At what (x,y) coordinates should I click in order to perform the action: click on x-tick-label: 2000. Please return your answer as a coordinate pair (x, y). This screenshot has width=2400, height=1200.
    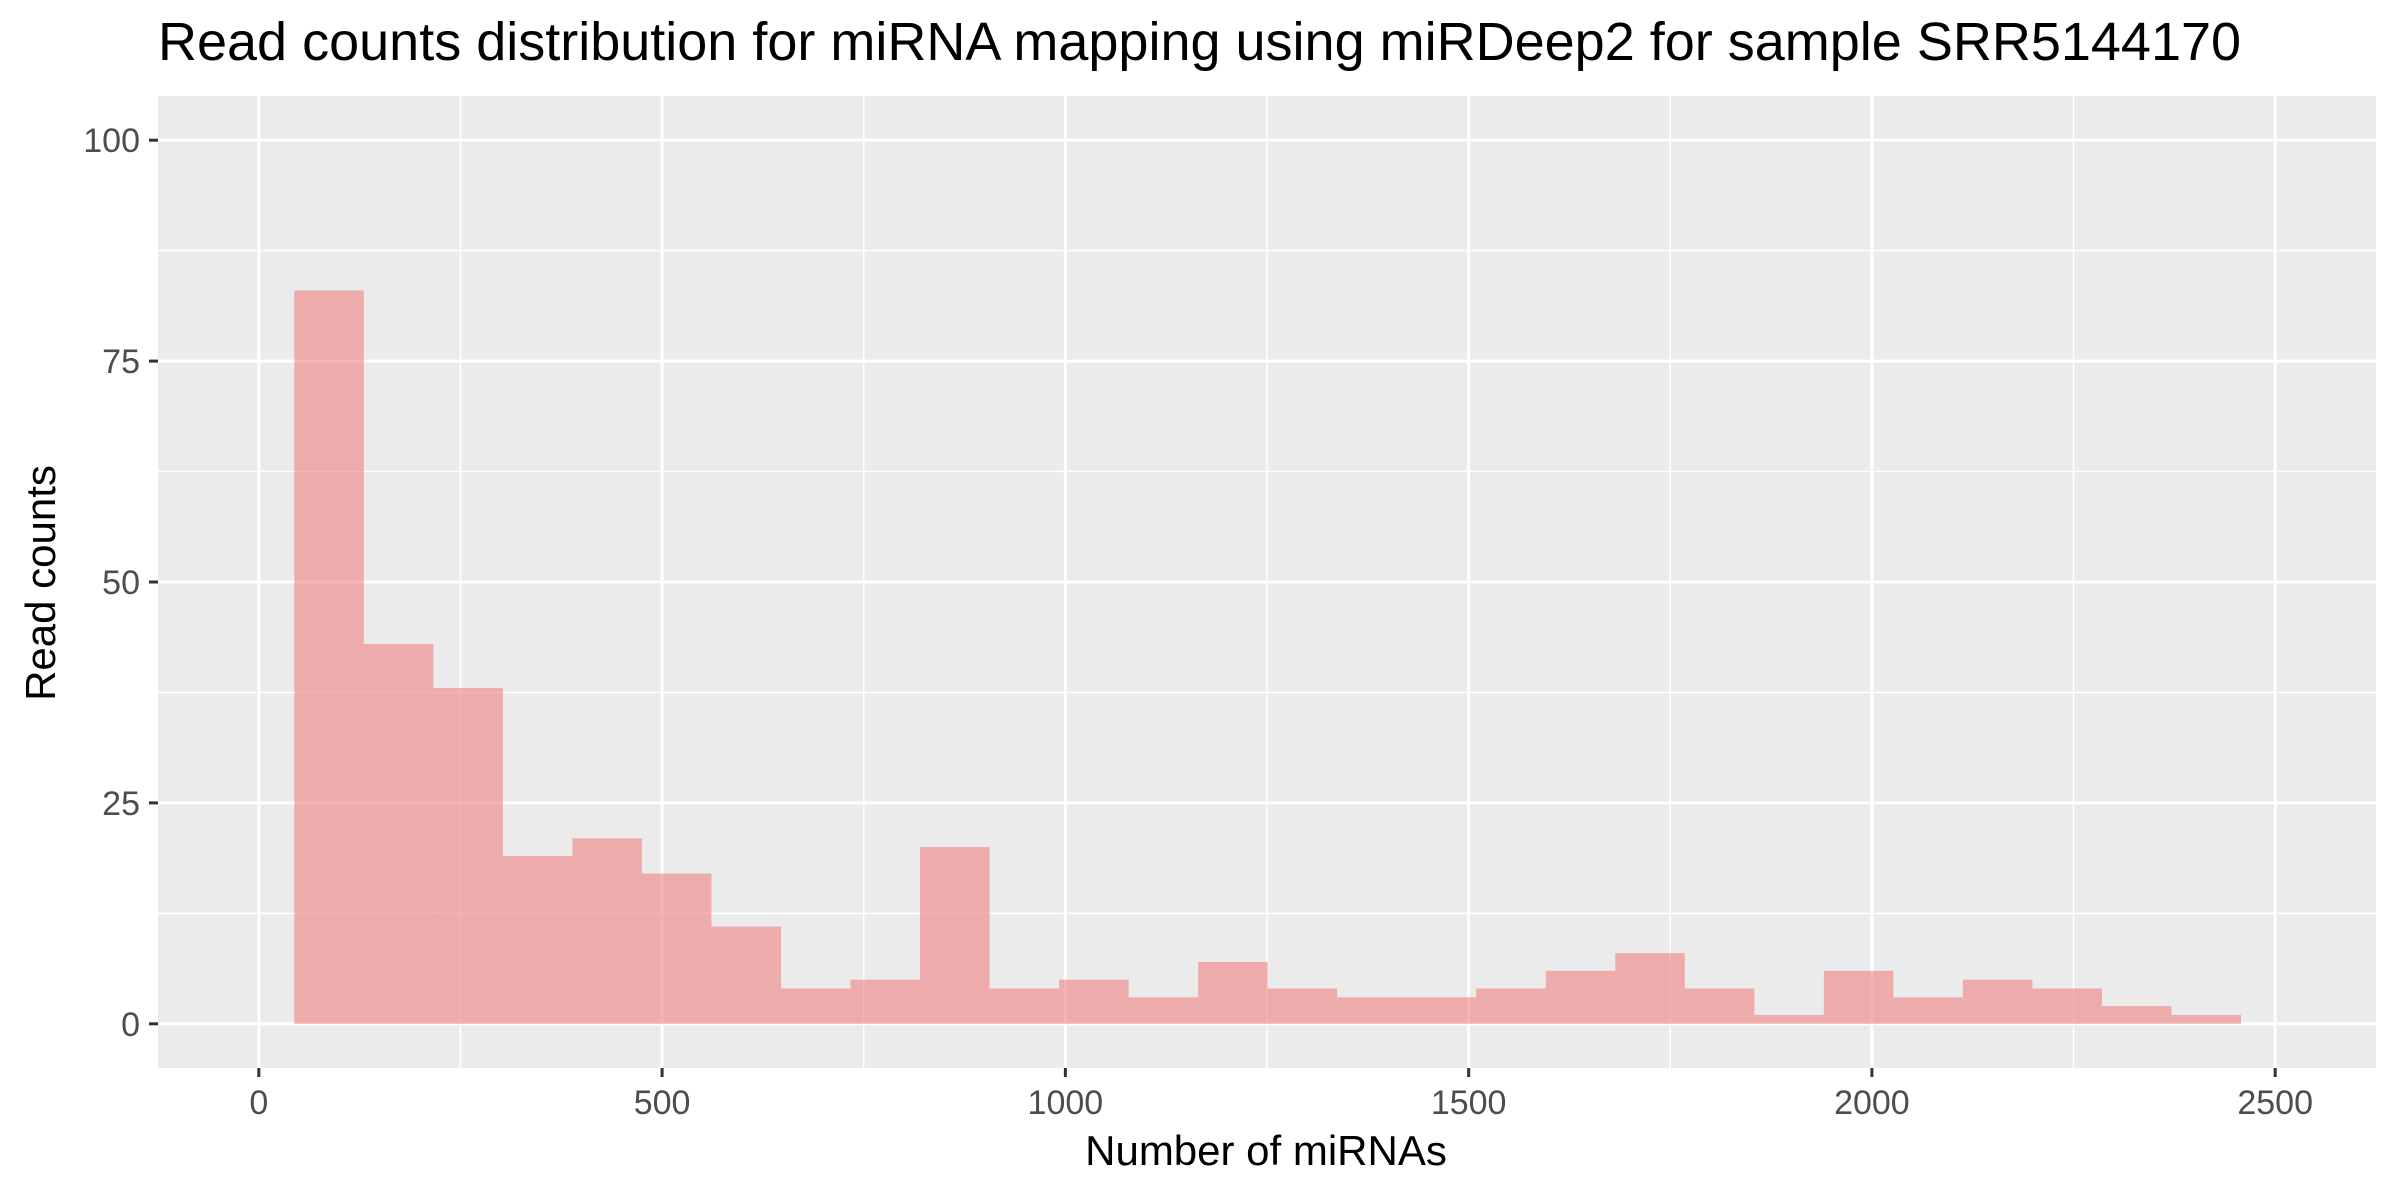
    Looking at the image, I should click on (1872, 1103).